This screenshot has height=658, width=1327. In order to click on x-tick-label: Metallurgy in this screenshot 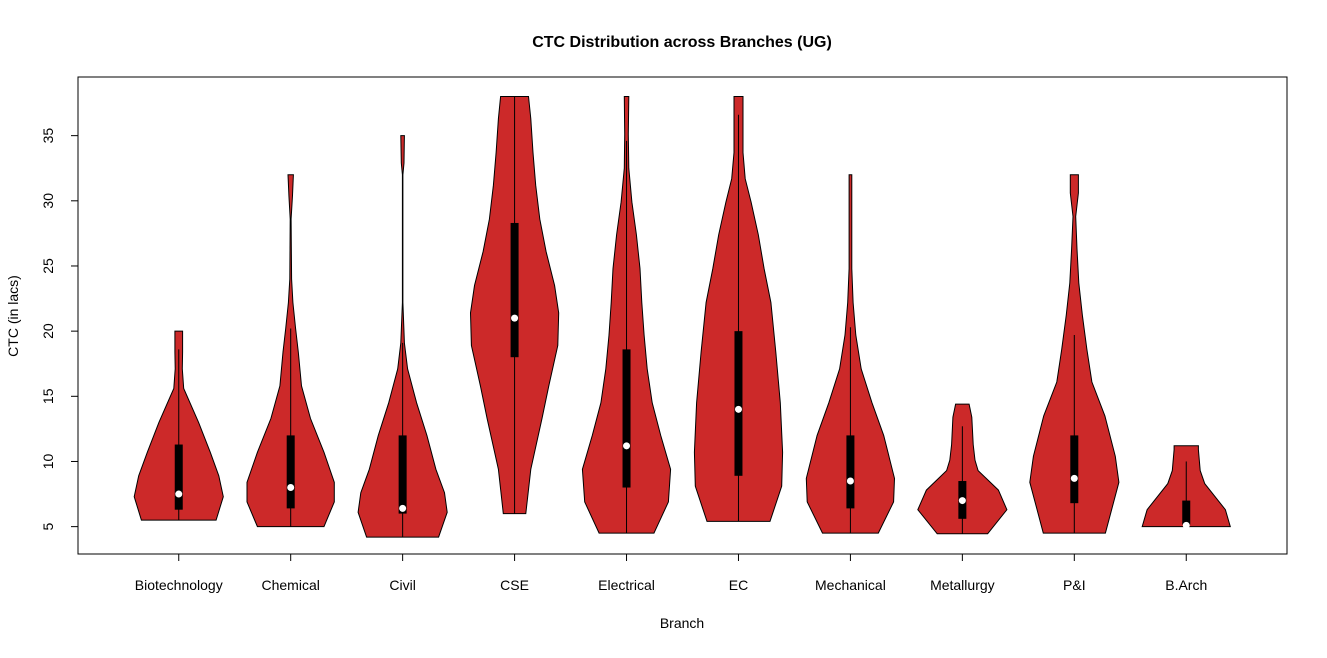, I will do `click(962, 585)`.